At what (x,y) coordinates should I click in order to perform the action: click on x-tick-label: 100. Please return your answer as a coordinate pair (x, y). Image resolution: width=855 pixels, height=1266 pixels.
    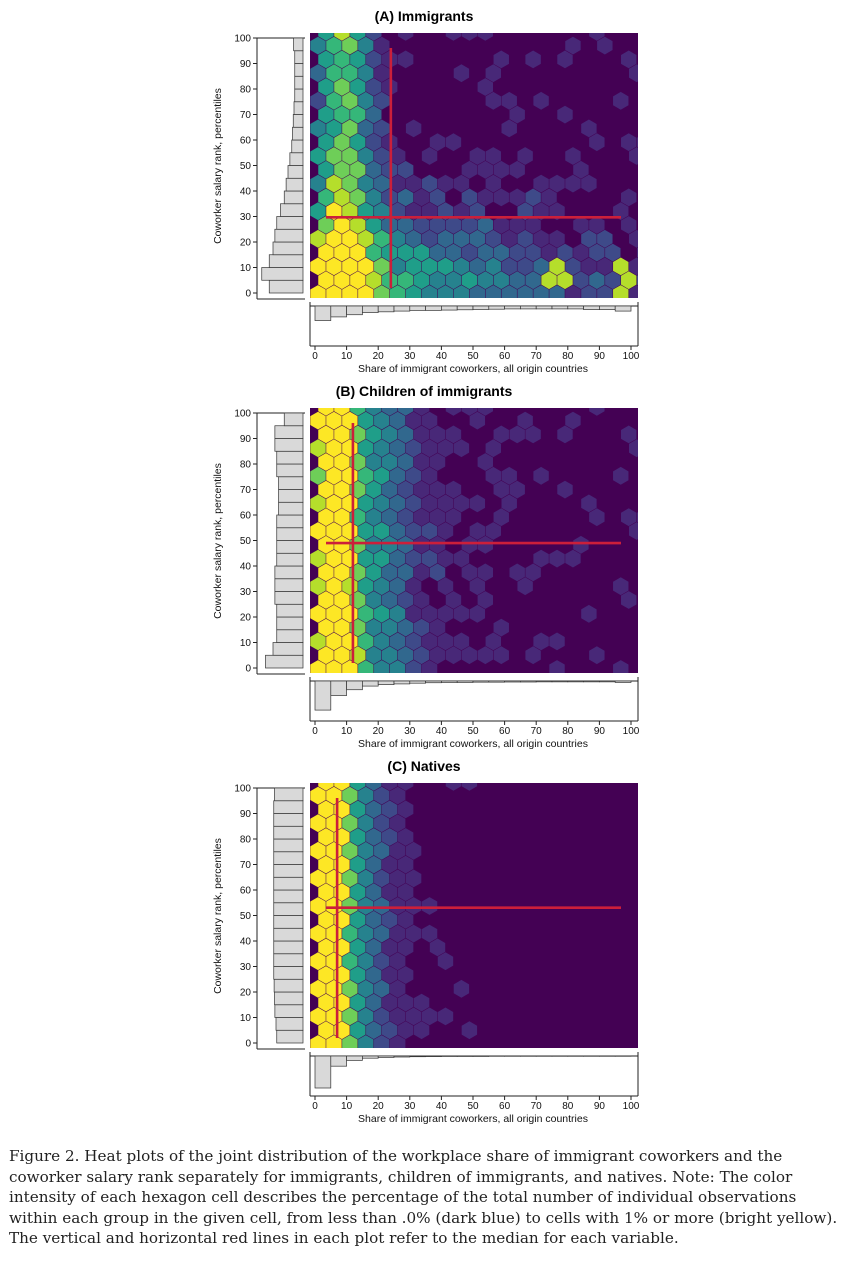
    Looking at the image, I should click on (631, 1106).